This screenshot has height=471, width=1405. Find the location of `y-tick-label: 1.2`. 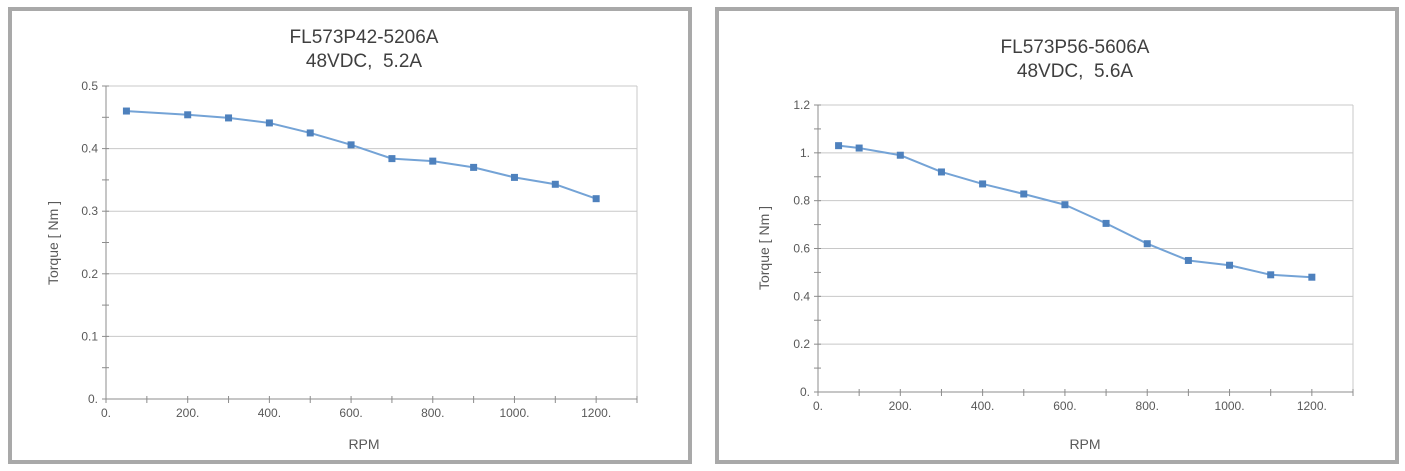

y-tick-label: 1.2 is located at coordinates (801, 105).